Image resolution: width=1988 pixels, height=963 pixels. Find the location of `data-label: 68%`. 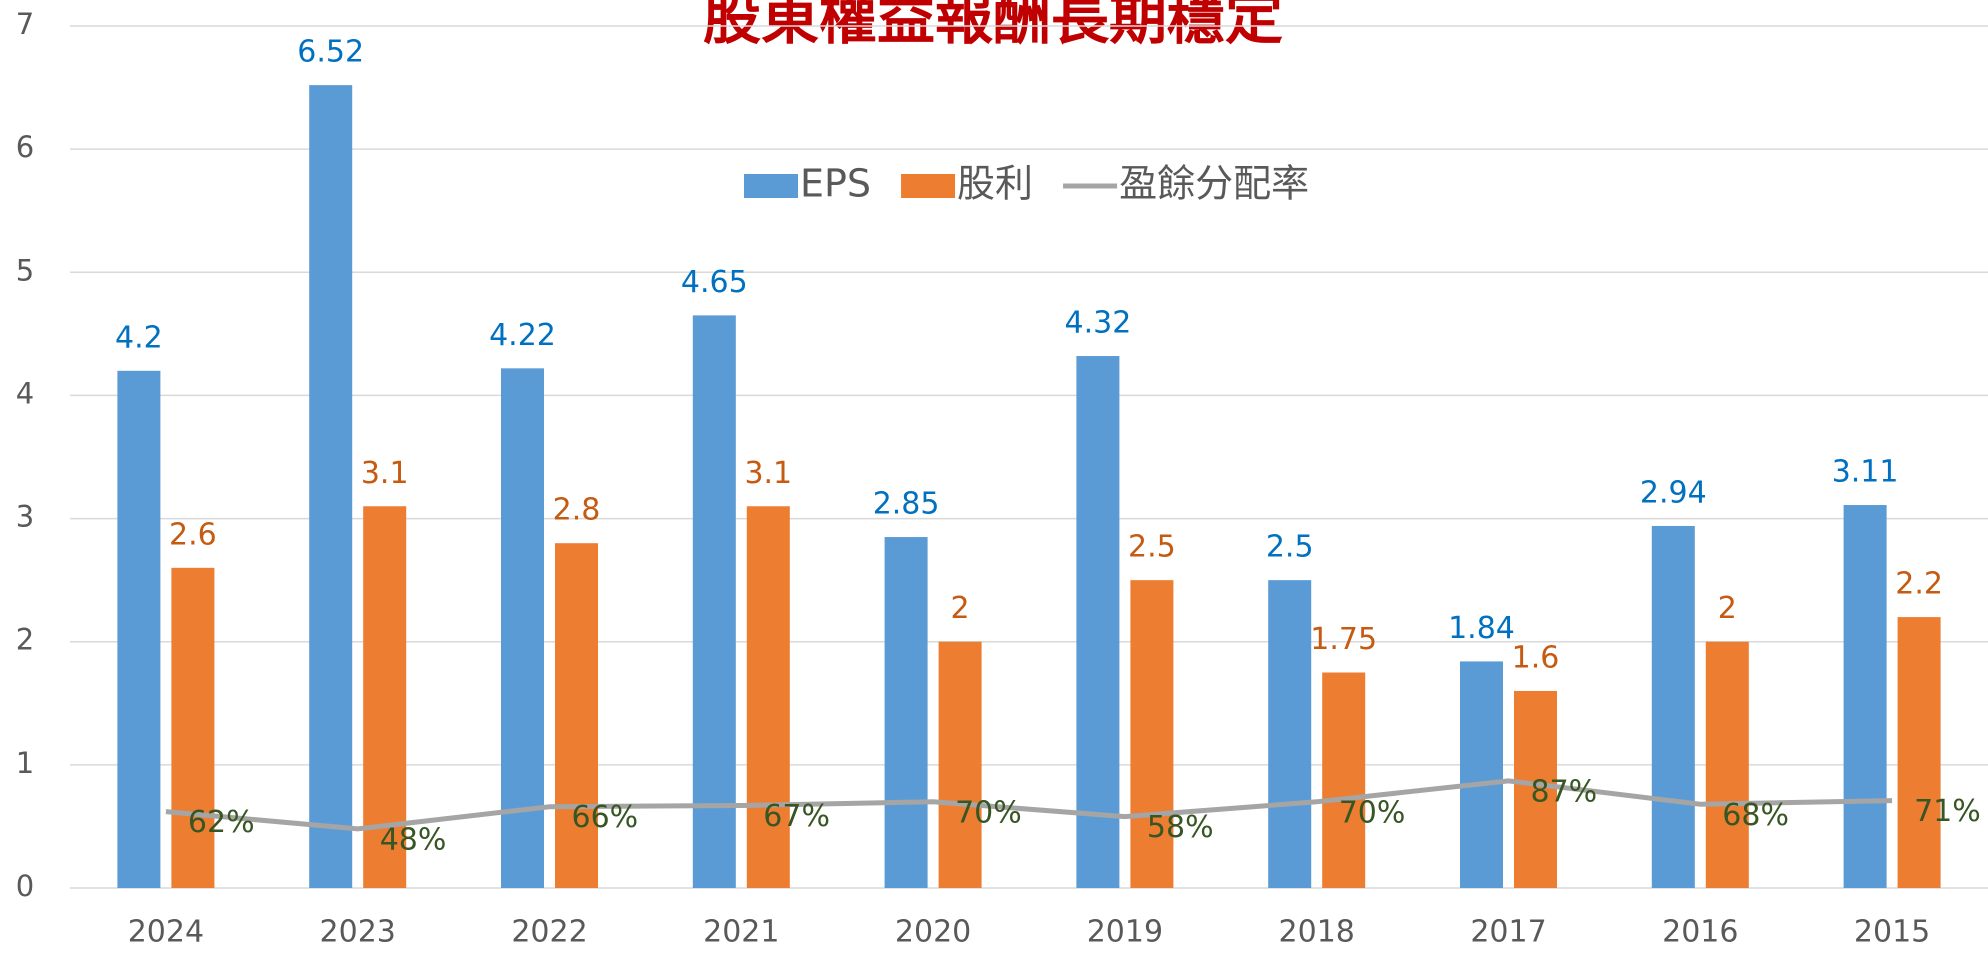

data-label: 68% is located at coordinates (1755, 815).